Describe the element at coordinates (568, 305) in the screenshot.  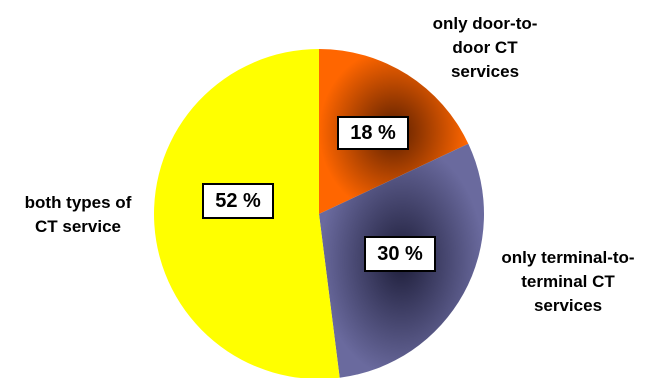
I see `label-terminal-line3: services` at that location.